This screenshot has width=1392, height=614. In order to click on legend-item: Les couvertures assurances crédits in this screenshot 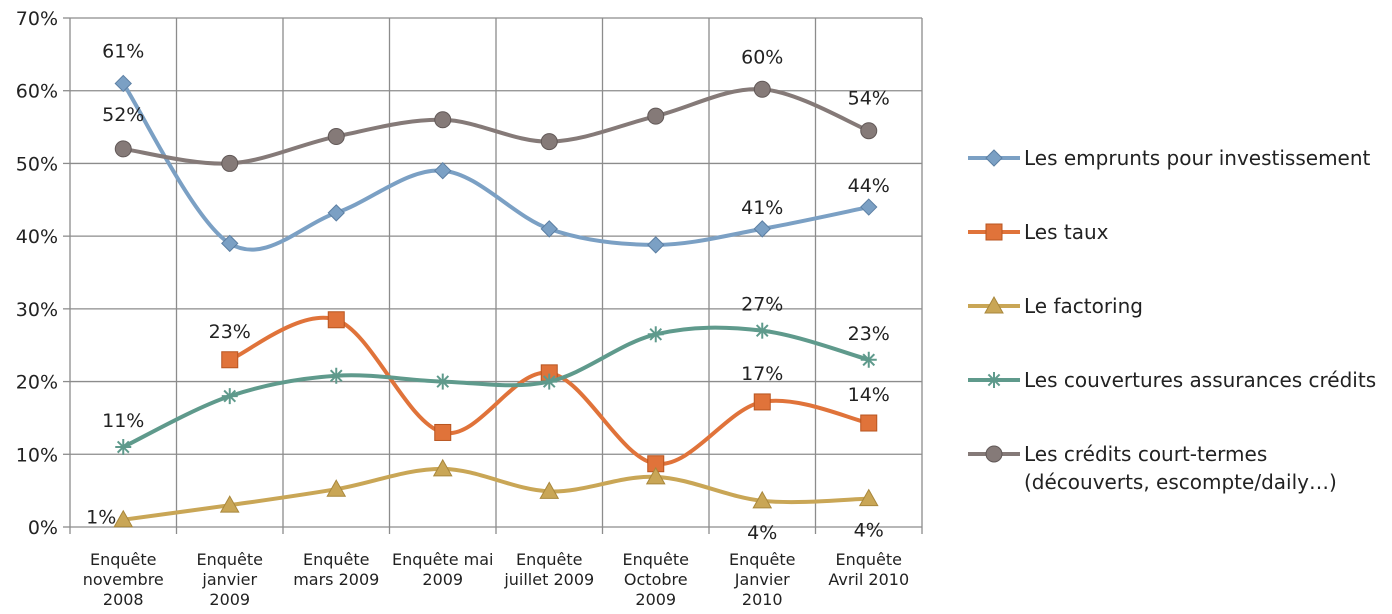, I will do `click(1172, 380)`.